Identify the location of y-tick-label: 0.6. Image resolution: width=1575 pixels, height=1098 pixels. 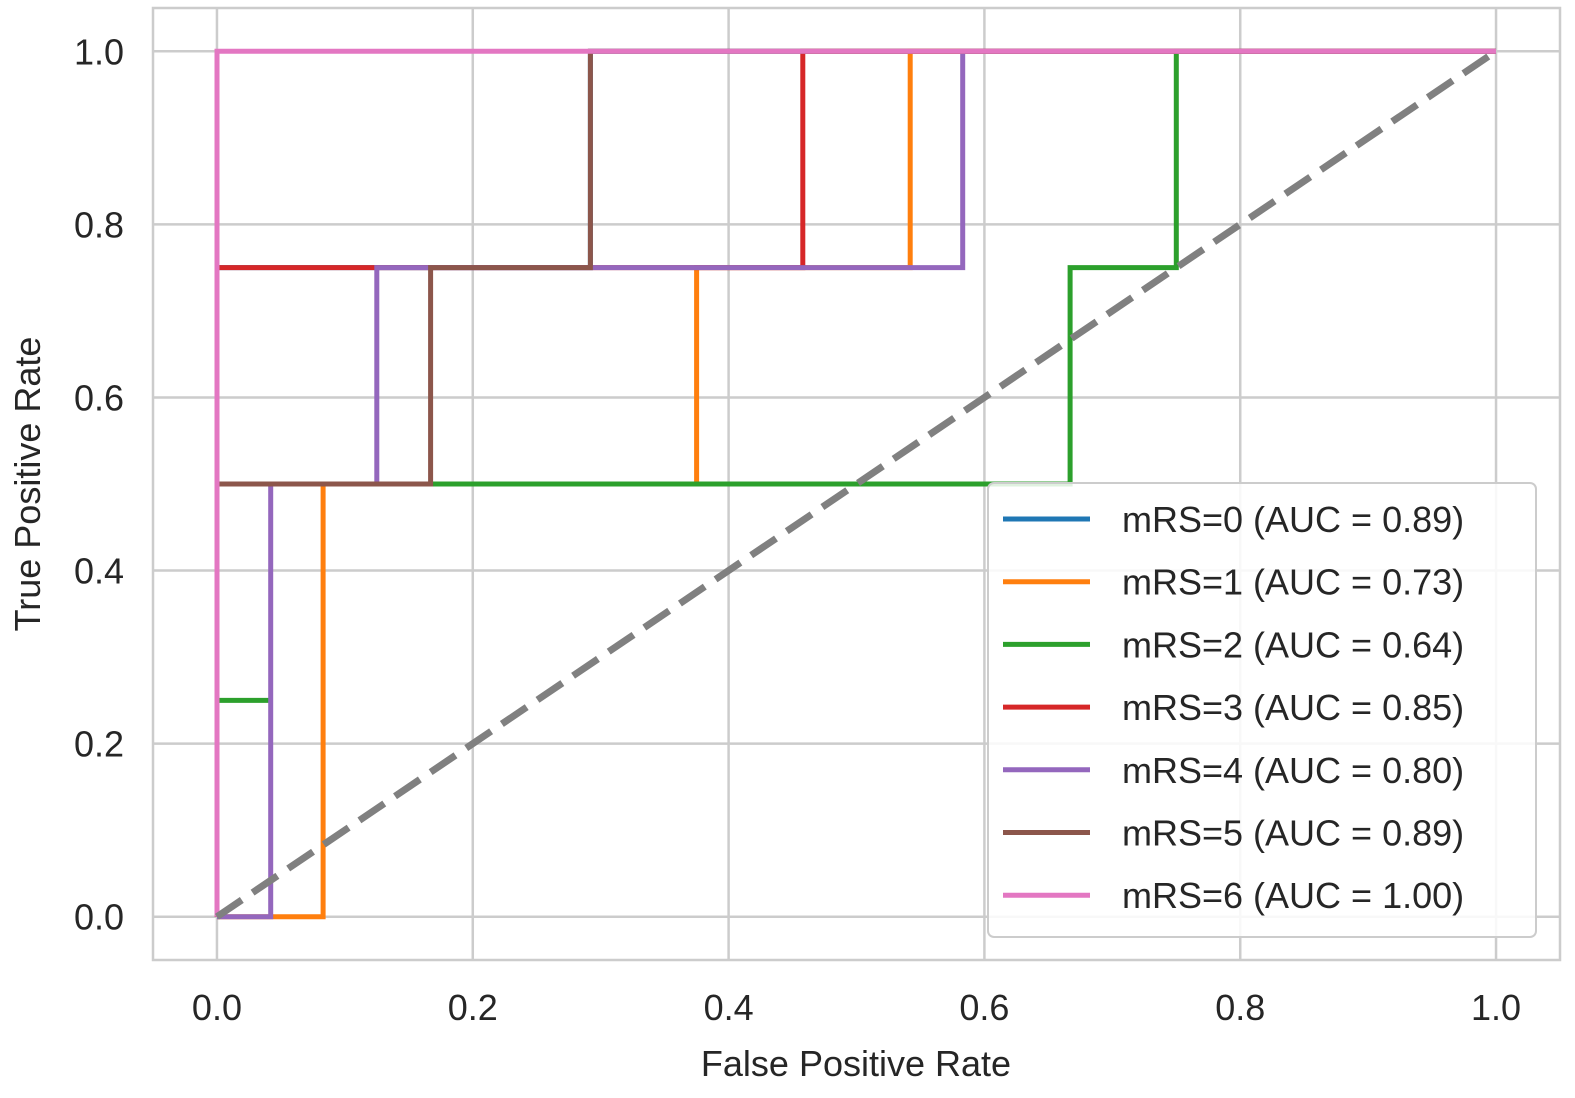
(99, 397).